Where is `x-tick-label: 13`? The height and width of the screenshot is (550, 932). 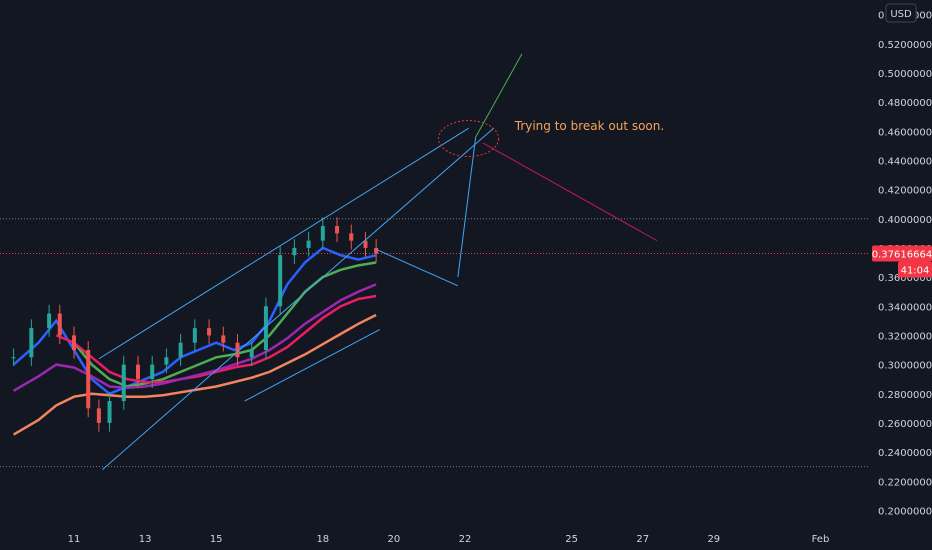 x-tick-label: 13 is located at coordinates (145, 539).